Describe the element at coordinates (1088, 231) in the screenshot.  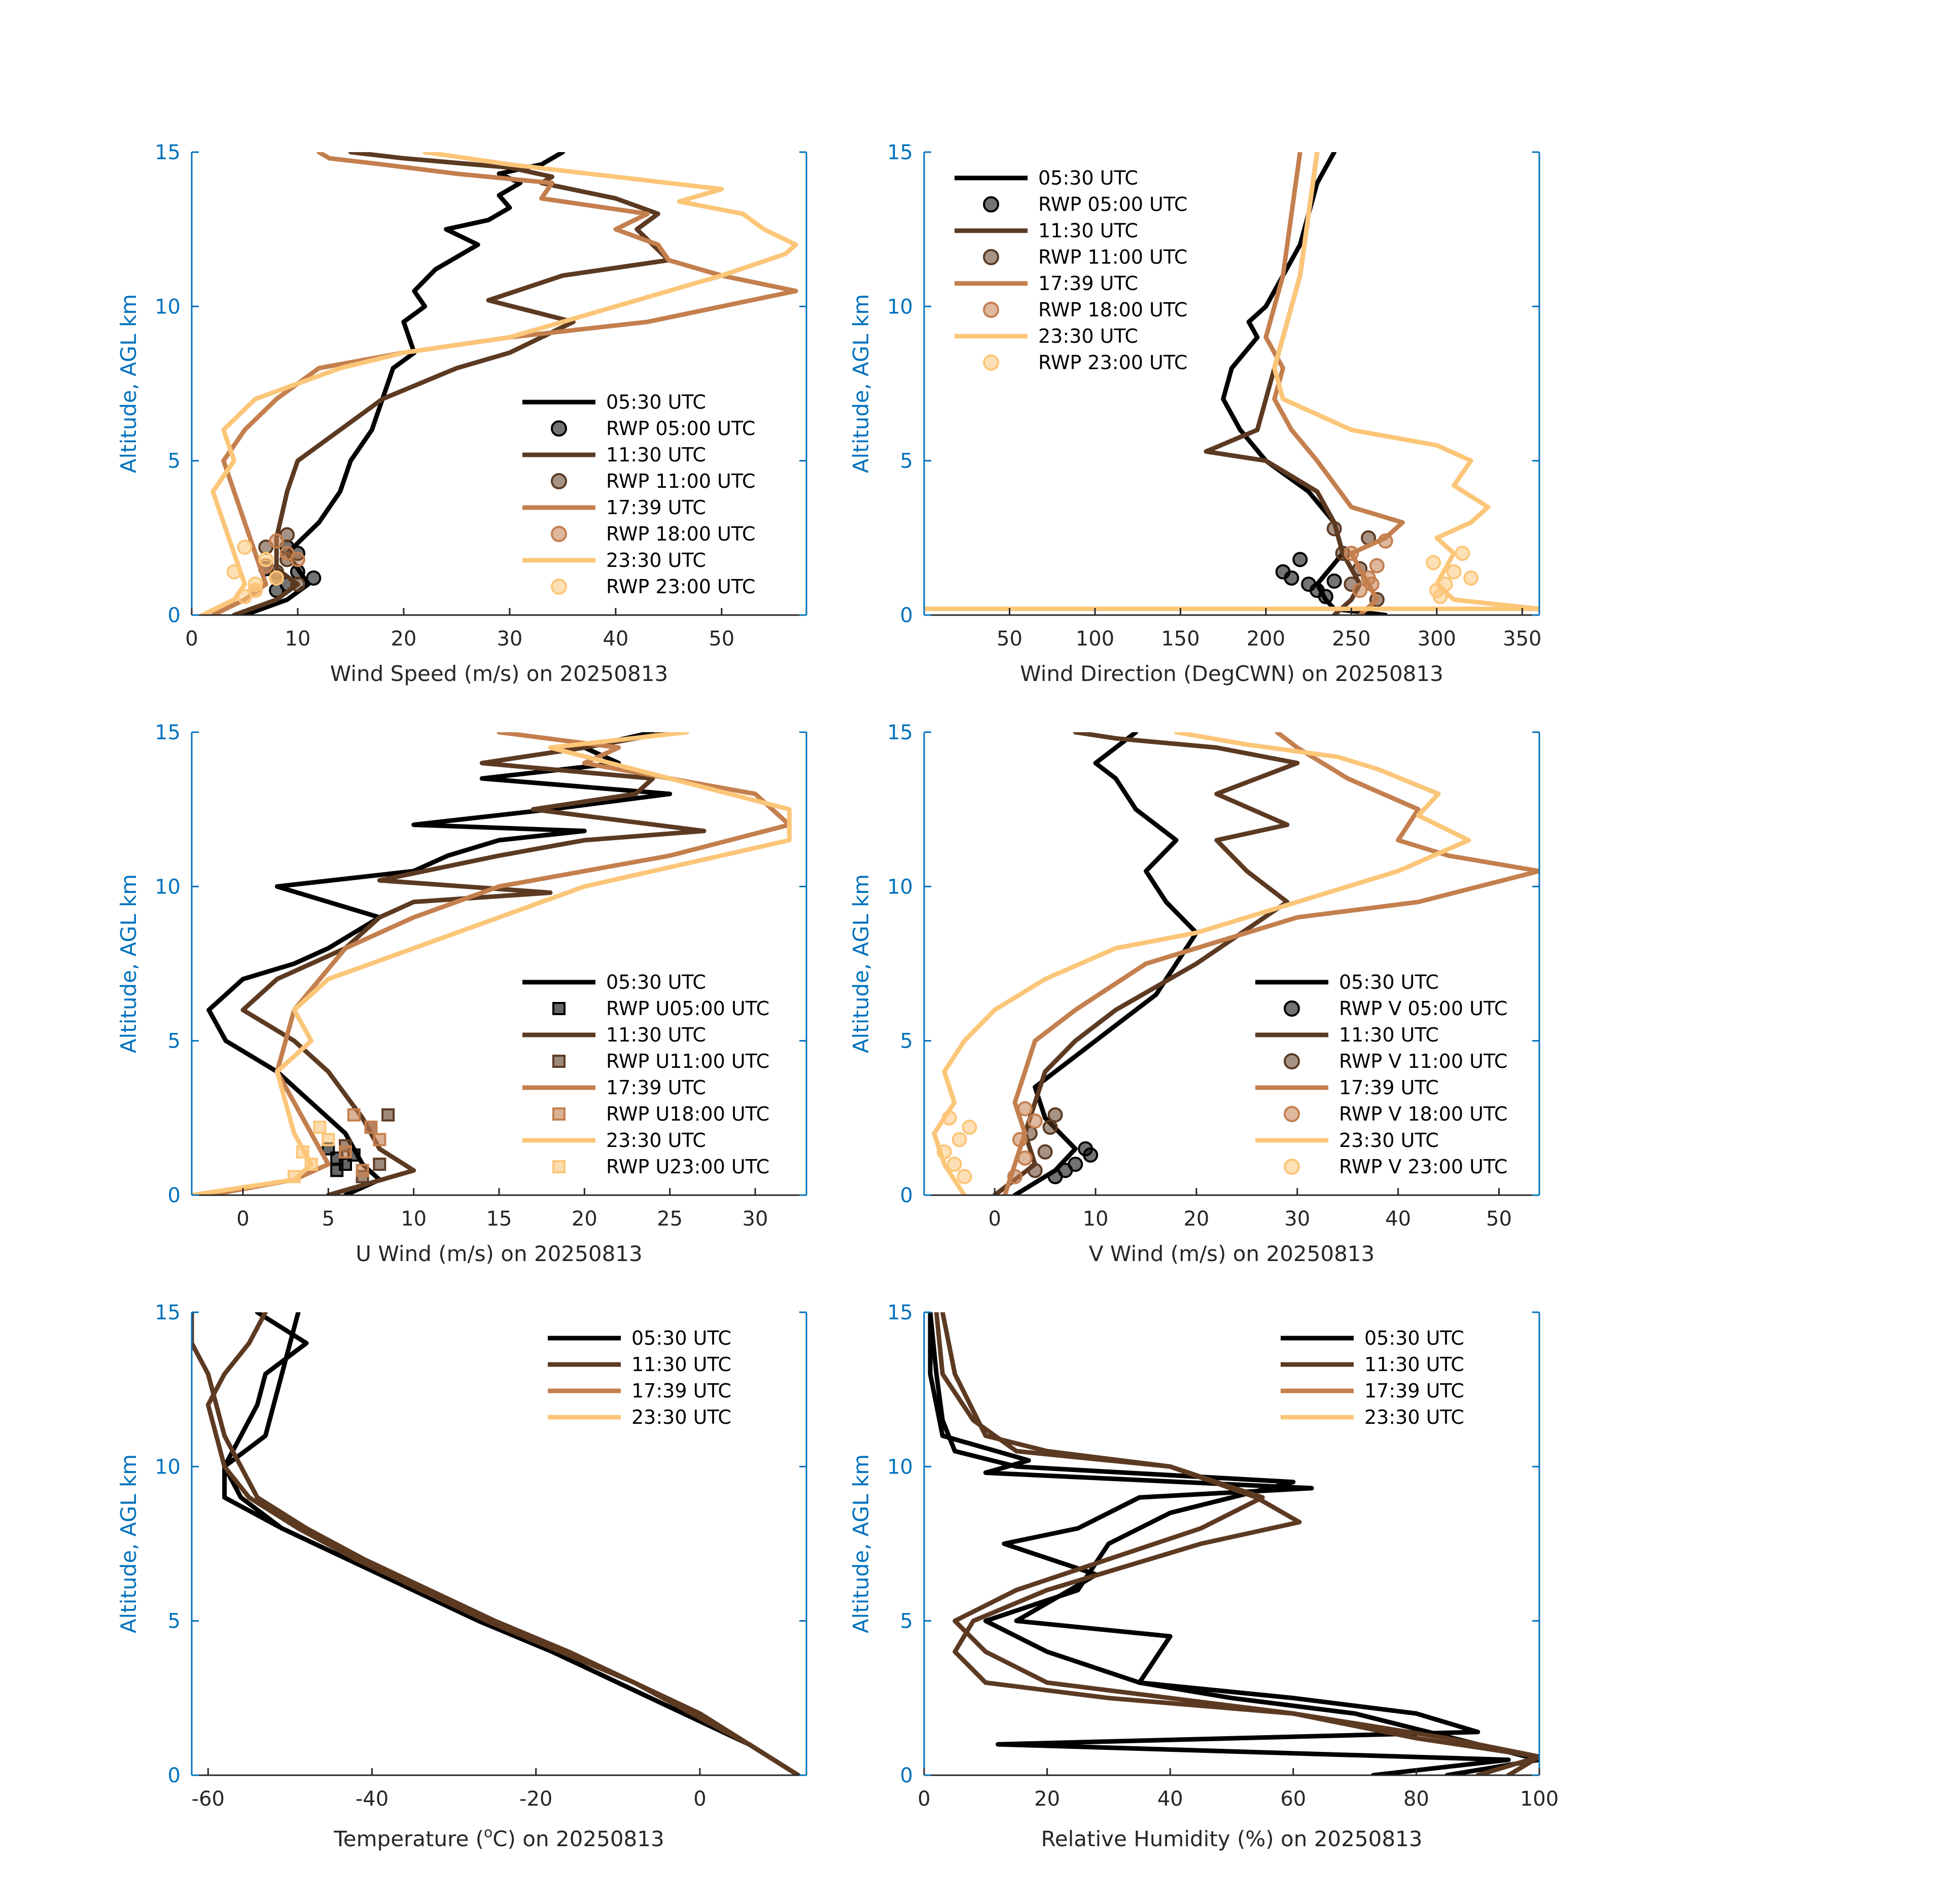
I see `legend-label-3: 11:30 UTC` at that location.